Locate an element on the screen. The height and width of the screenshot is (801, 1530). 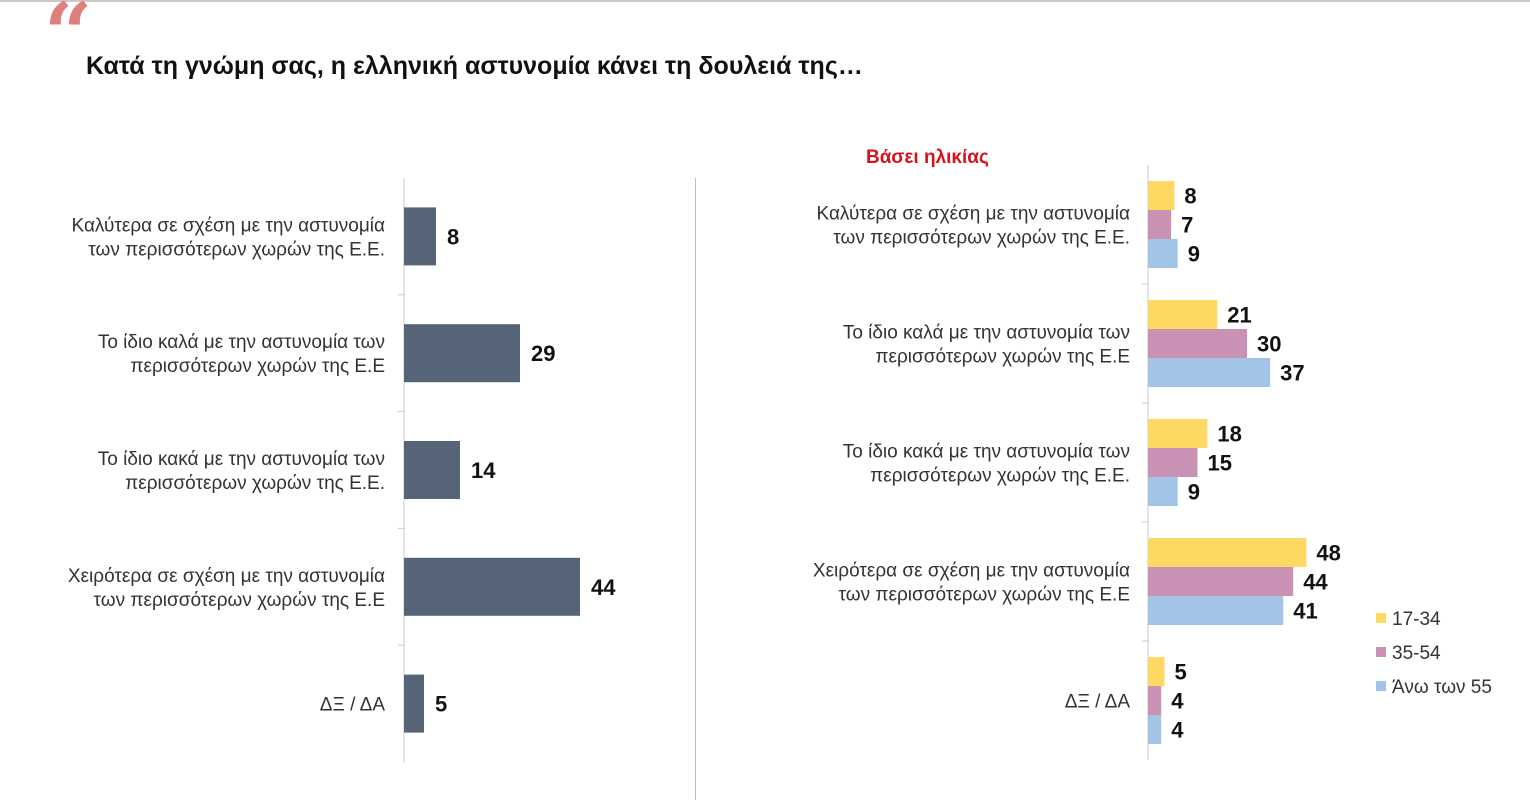
age-value-label: 15 is located at coordinates (1220, 463).